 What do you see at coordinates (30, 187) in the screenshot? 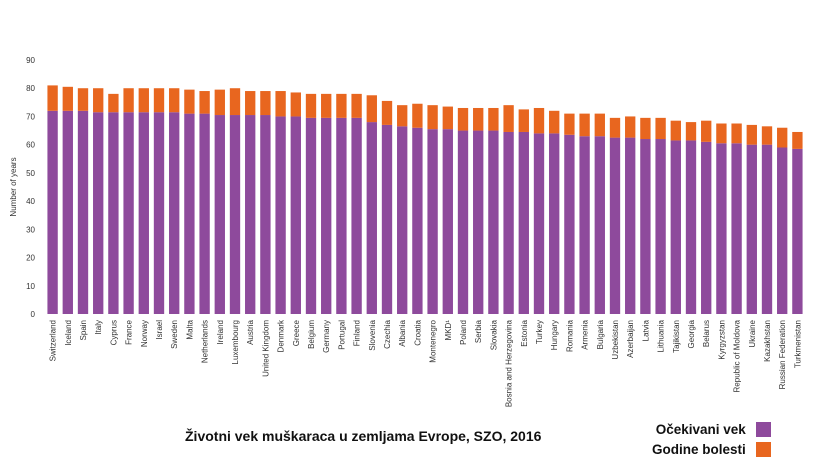
I see `y-axis: 0 10 20 30 40 50 60 70 80 90` at bounding box center [30, 187].